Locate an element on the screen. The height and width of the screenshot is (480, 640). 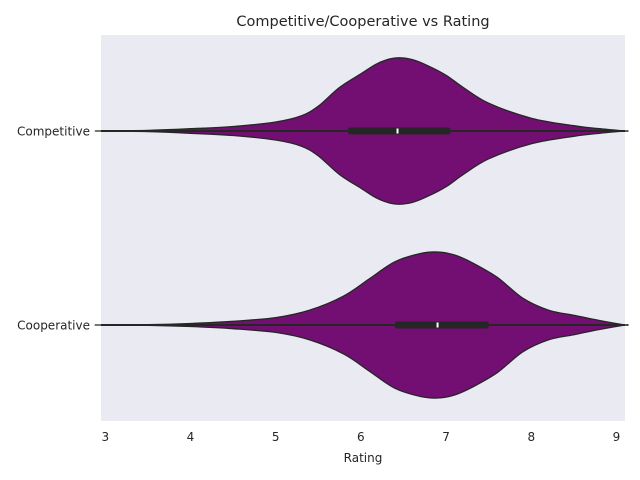
chart-title: Competitive/Cooperative vs Rating is located at coordinates (362, 22).